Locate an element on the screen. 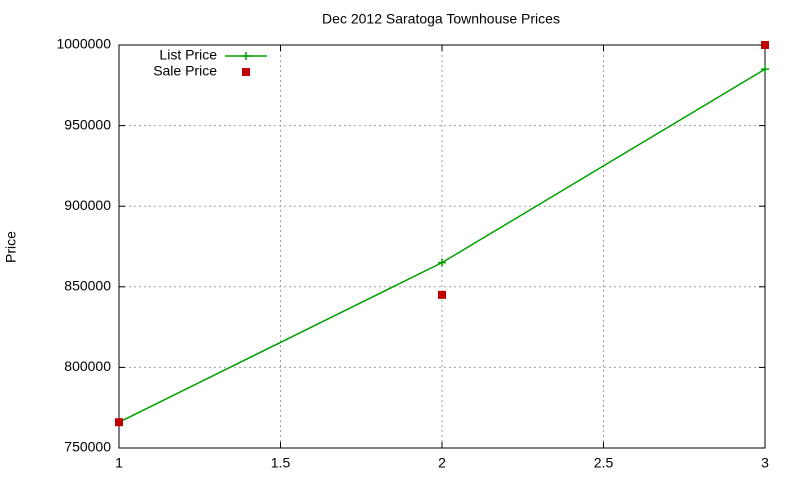 The height and width of the screenshot is (480, 800). y-tick-label: 950000 is located at coordinates (87, 124).